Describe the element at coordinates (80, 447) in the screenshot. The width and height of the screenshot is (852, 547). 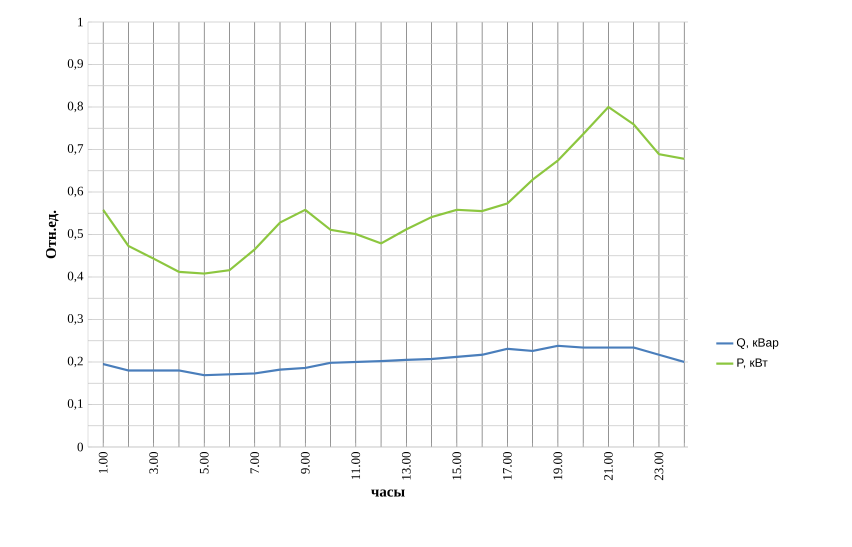
I see `y-tick-label: 0` at that location.